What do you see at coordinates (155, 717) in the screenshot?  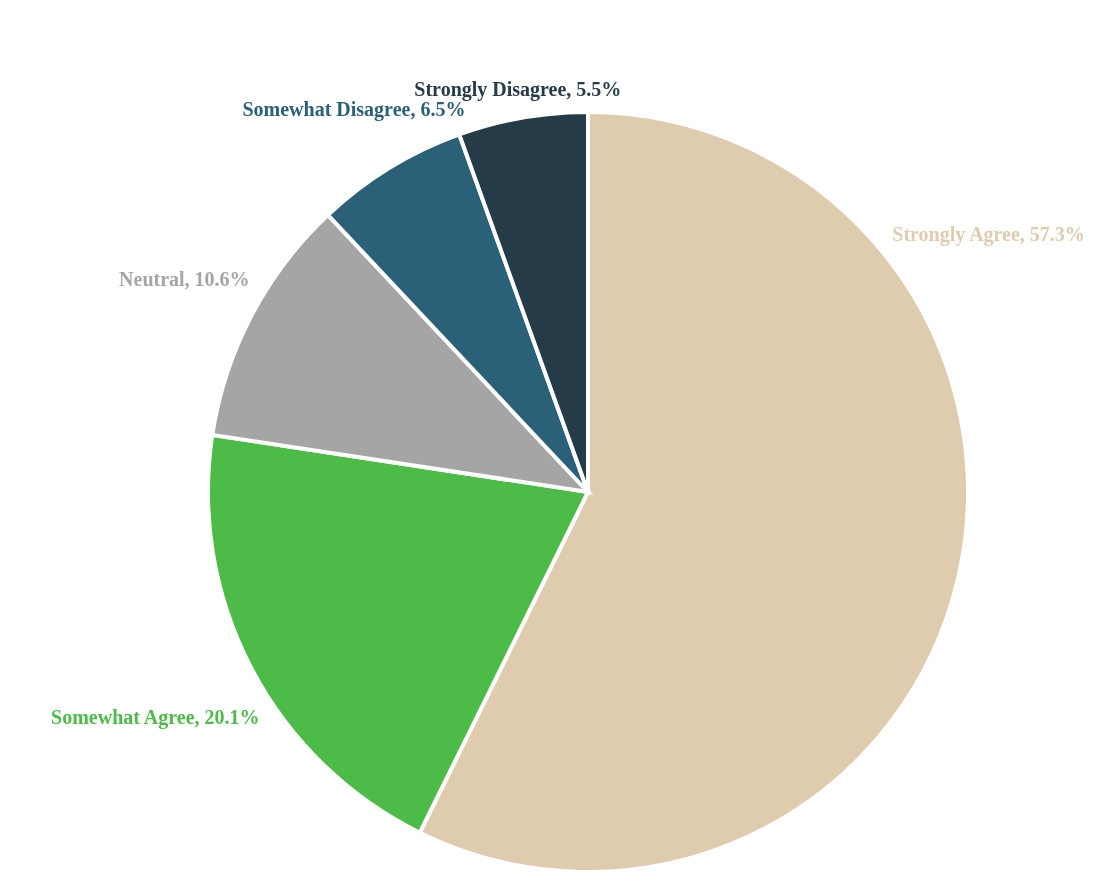 I see `slice-label: Somewhat Agree, 20.1%` at bounding box center [155, 717].